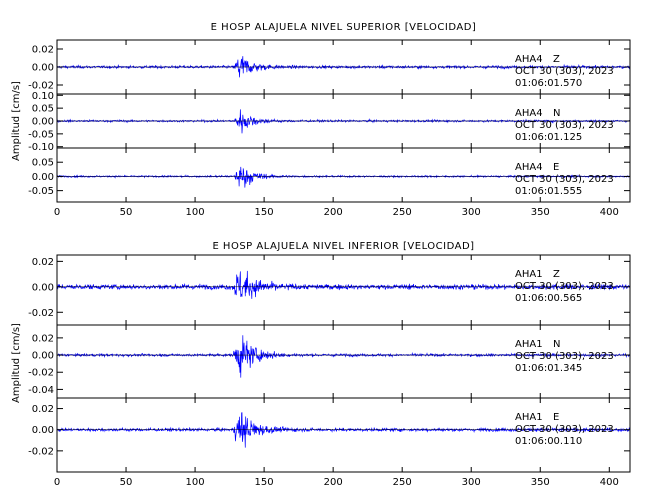 The width and height of the screenshot is (650, 500). What do you see at coordinates (43, 96) in the screenshot?
I see `y-tick-label: 0.10` at bounding box center [43, 96].